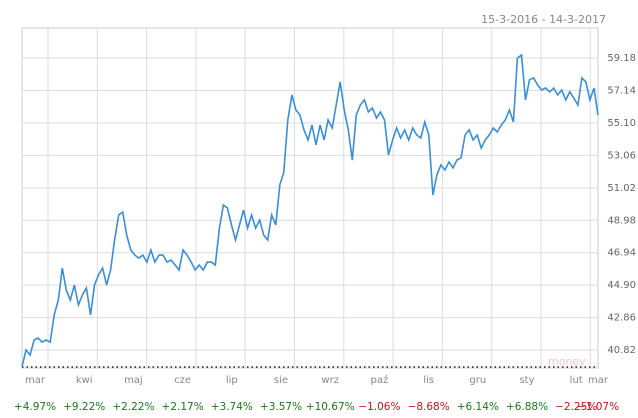 The image size is (638, 418). Describe the element at coordinates (232, 407) in the screenshot. I see `change-label: +3.74%` at that location.